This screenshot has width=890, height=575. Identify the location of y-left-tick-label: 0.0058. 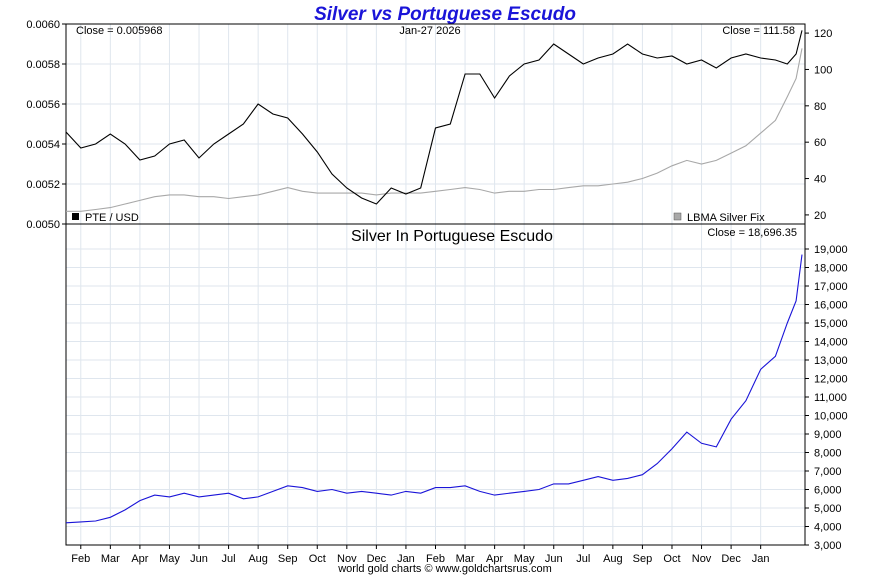
(43, 65).